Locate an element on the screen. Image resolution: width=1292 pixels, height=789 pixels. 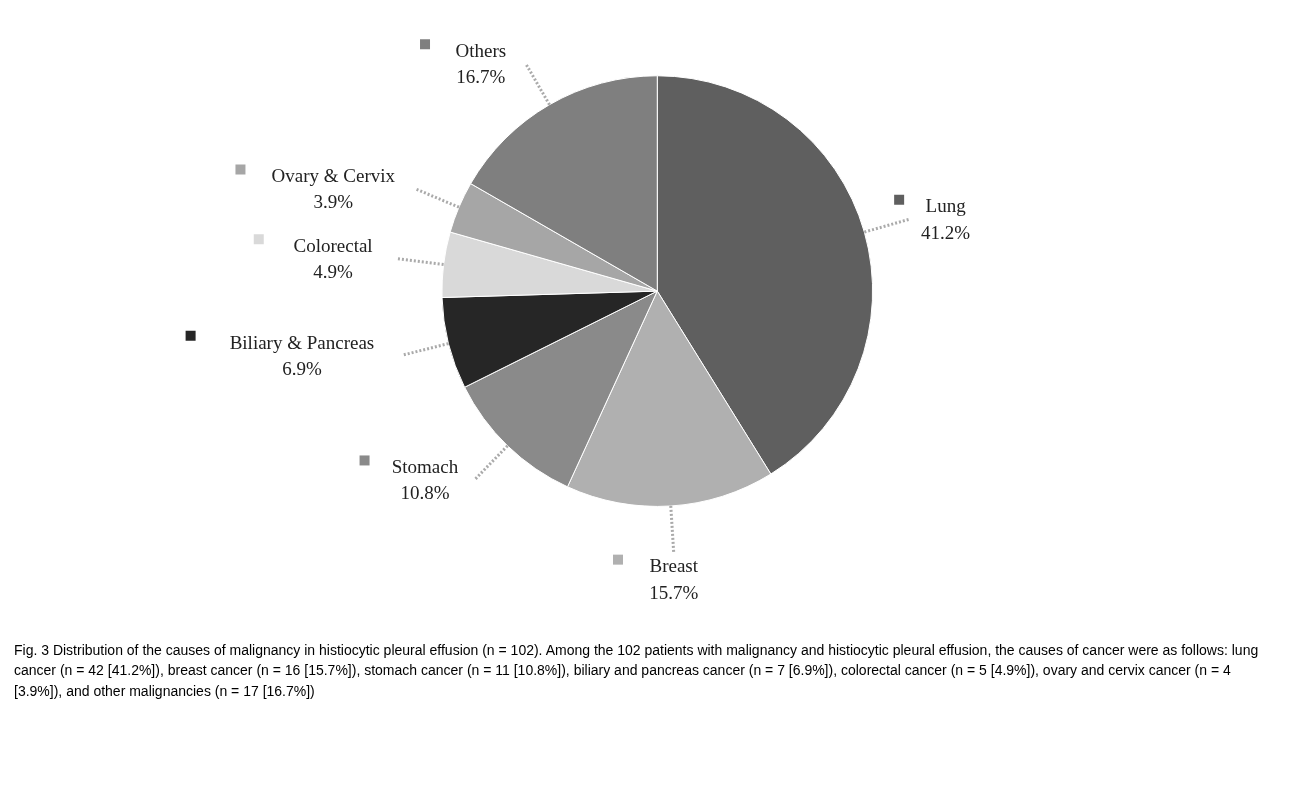
data-label: 10.8% is located at coordinates (425, 493).